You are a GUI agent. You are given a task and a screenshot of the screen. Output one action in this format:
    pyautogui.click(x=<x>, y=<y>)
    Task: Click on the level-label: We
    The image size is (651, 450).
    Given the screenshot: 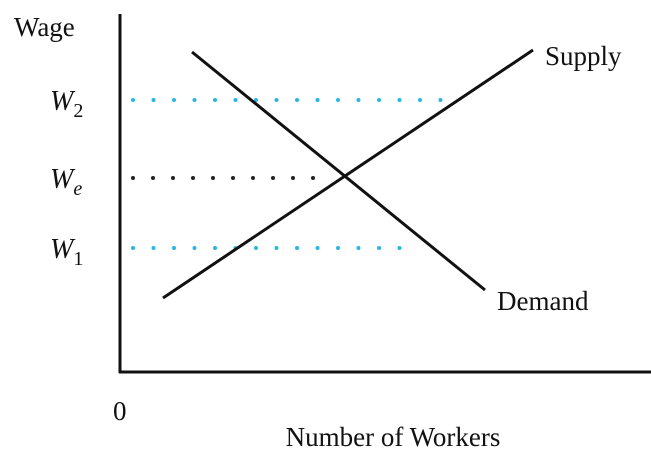 What is the action you would take?
    pyautogui.click(x=66, y=182)
    